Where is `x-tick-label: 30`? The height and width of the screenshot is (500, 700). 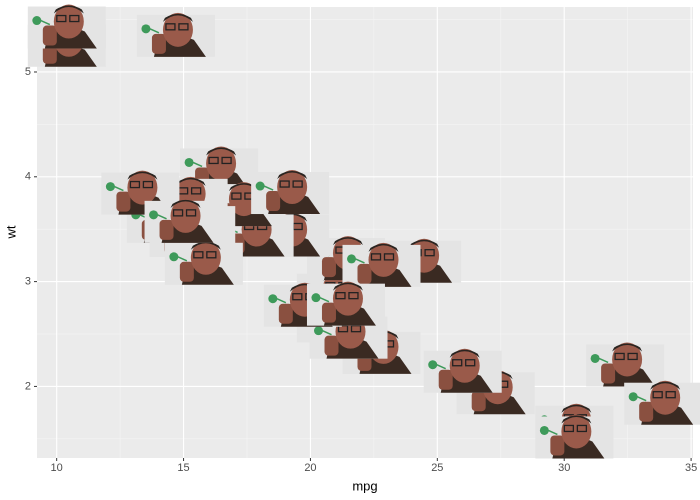 x-tick-label: 30 is located at coordinates (564, 468).